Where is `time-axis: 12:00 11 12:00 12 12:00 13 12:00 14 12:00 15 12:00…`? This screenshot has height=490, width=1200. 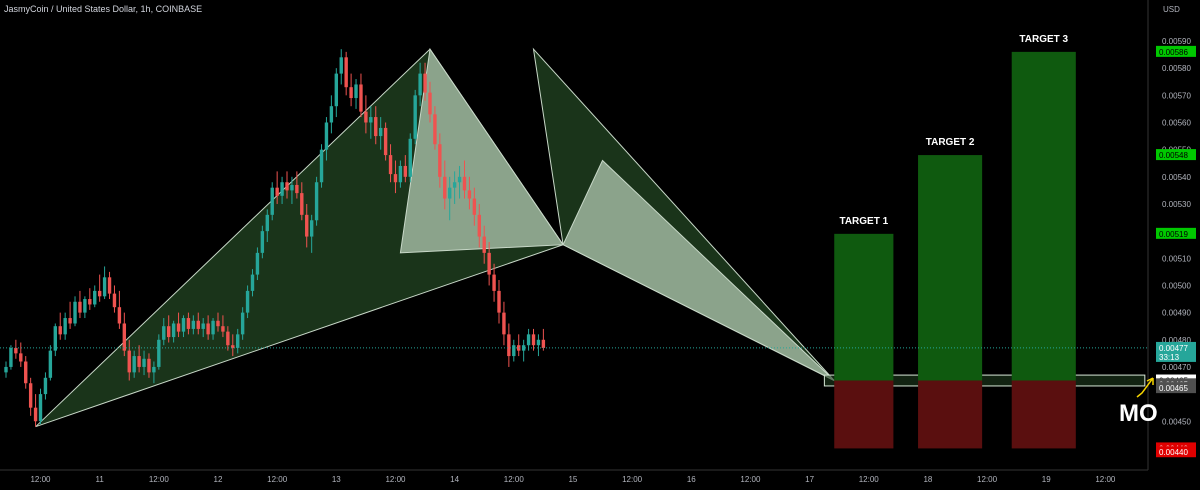 time-axis: 12:00 11 12:00 12 12:00 13 12:00 14 12:00 15 12:00… is located at coordinates (572, 479).